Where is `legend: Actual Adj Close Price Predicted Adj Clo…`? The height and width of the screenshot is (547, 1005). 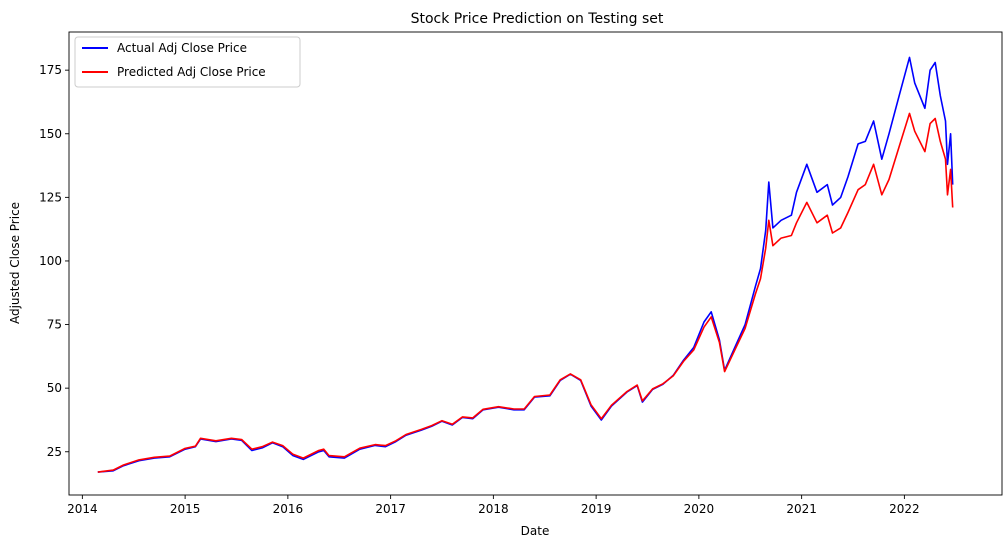
legend: Actual Adj Close Price Predicted Adj Clo… is located at coordinates (187, 62).